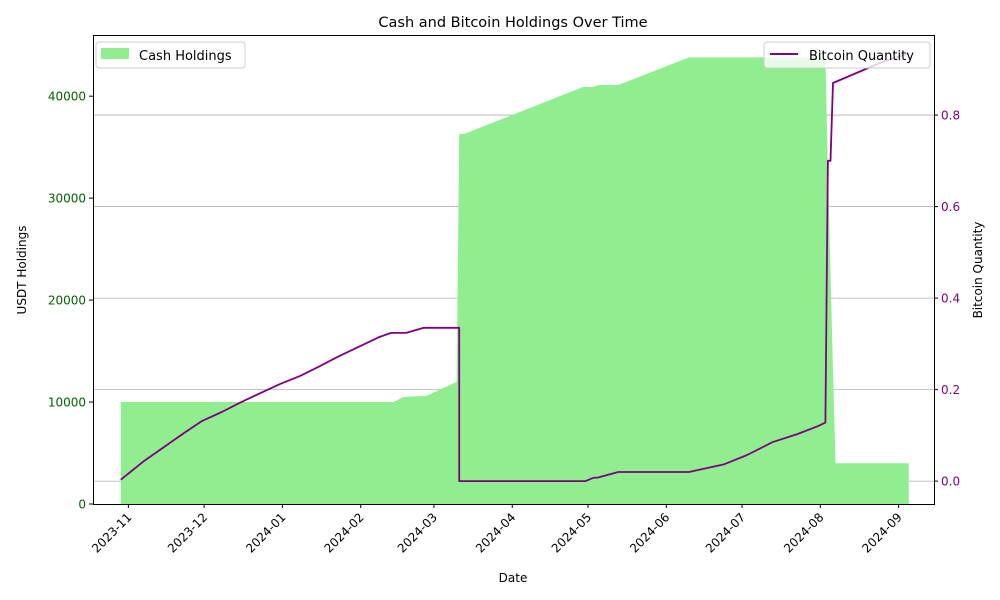 Image resolution: width=1000 pixels, height=600 pixels. I want to click on y-right-tick-label: 0.2, so click(950, 390).